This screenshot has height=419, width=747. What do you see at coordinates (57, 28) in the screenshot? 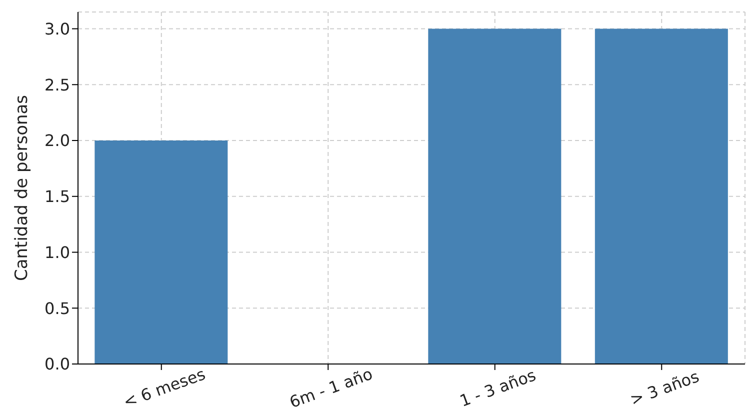
I see `y-tick-label: 3.0` at bounding box center [57, 28].